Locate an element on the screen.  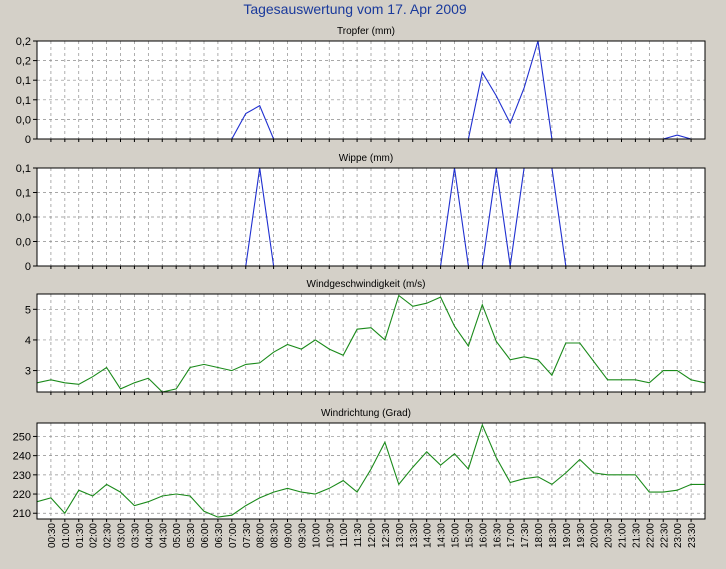
x-tick-label: 05:00 is located at coordinates (177, 535).